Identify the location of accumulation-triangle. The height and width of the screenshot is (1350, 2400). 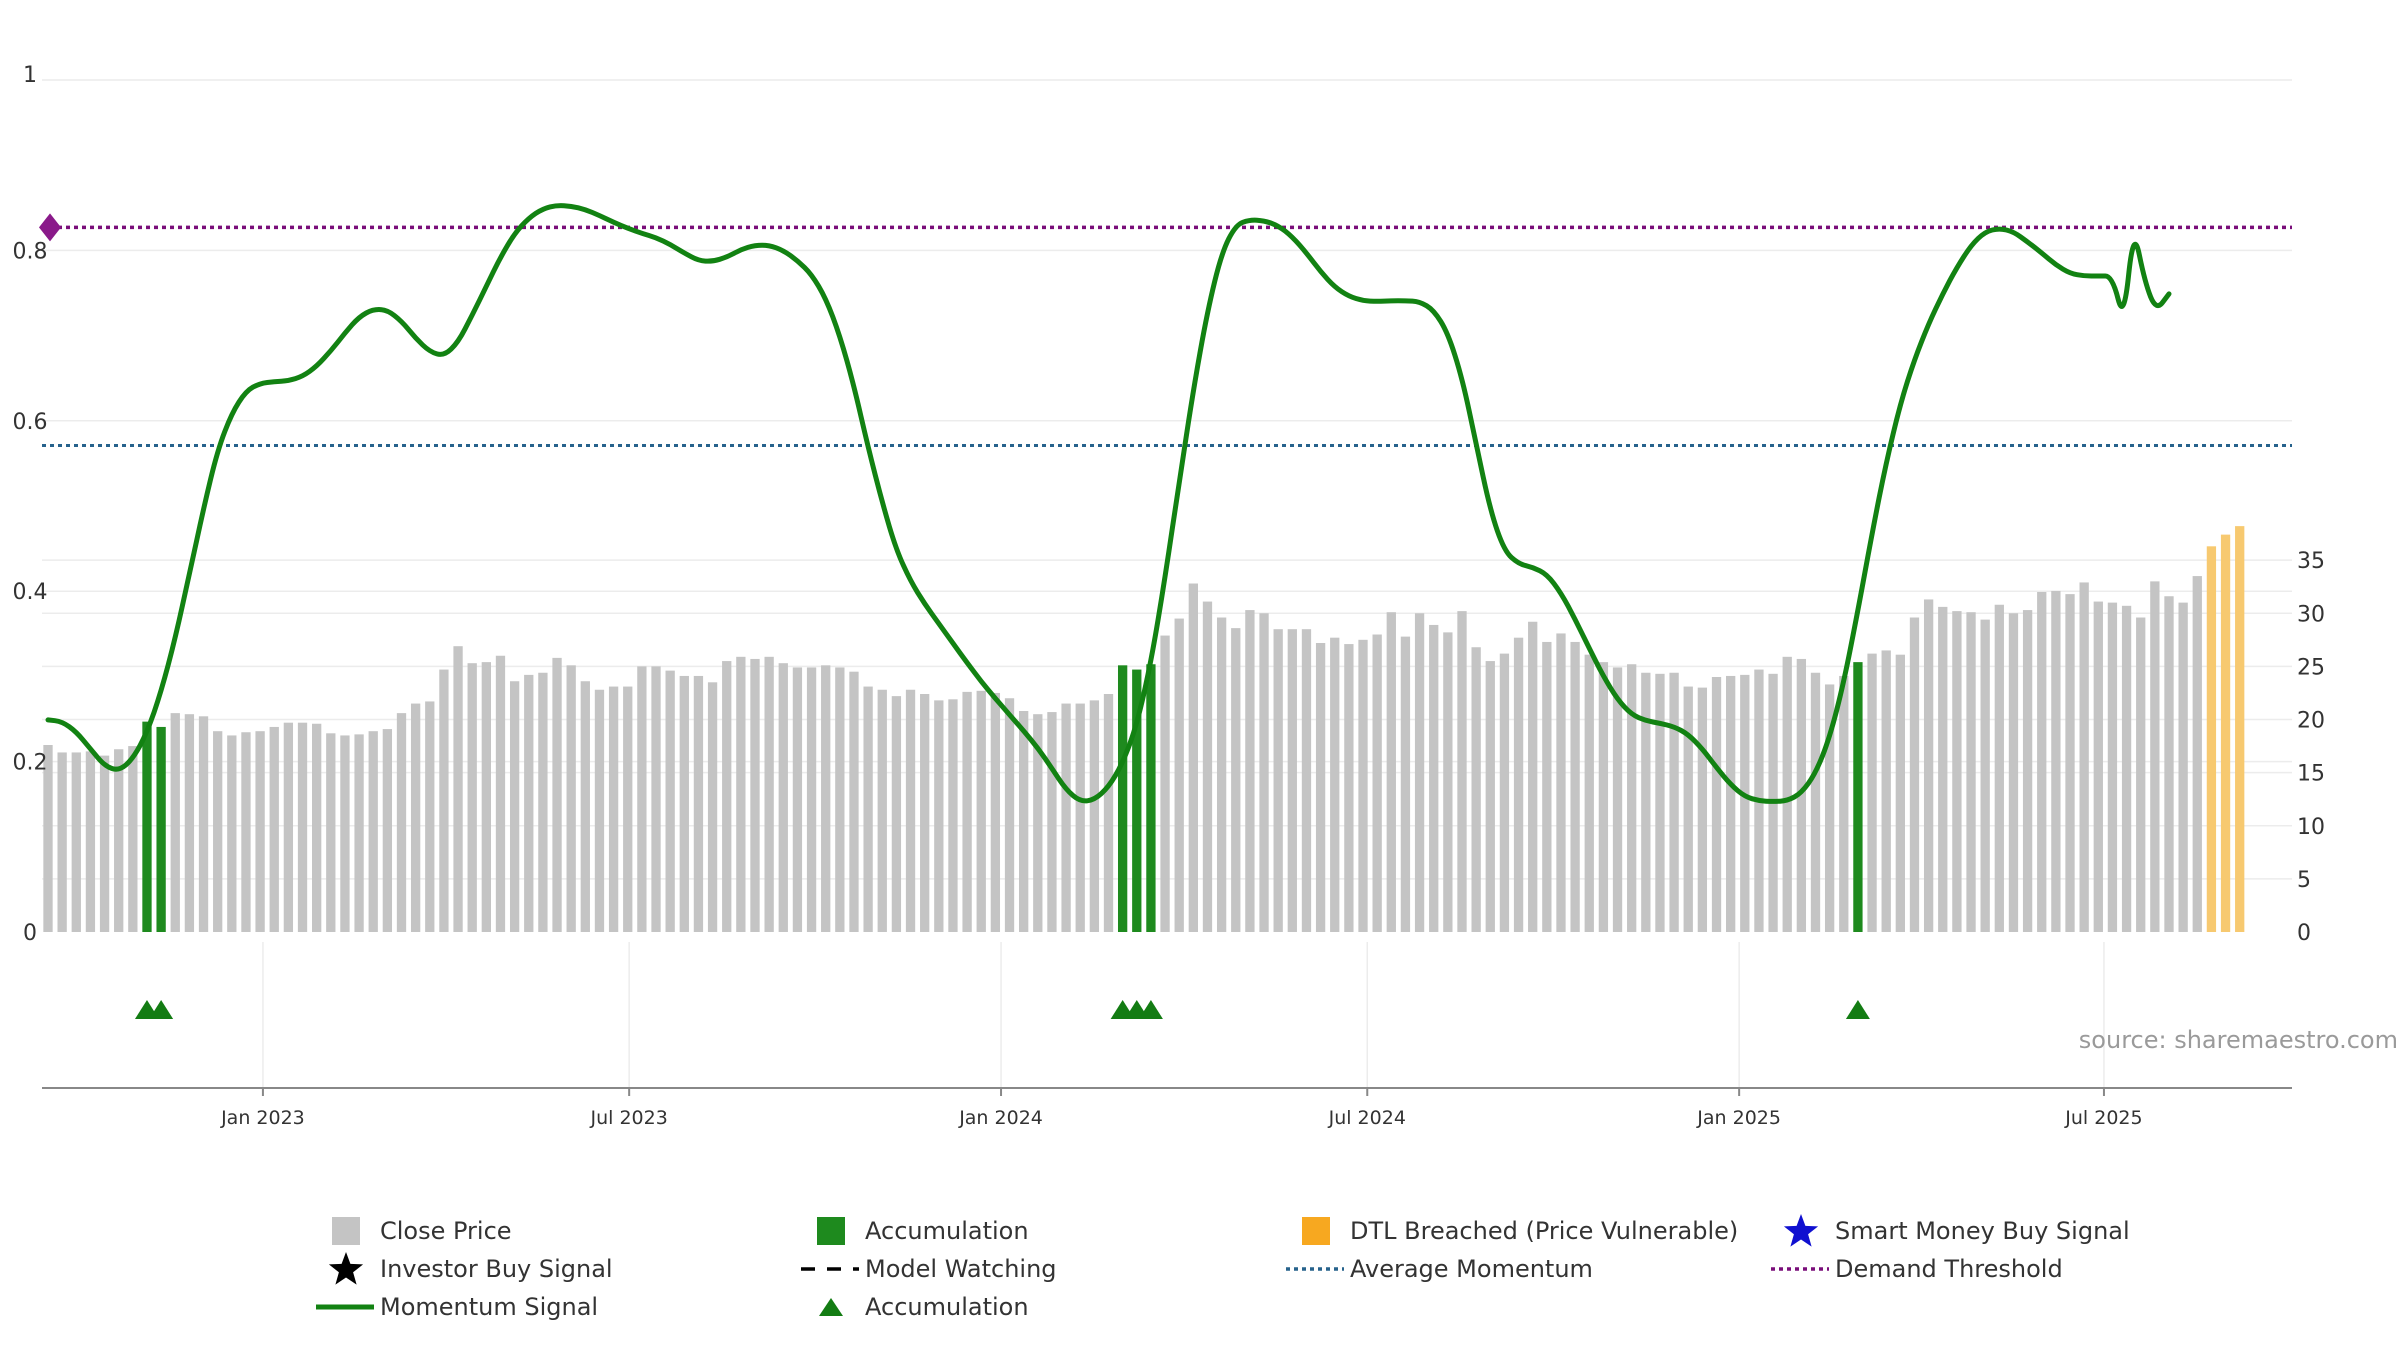
(1857, 1009).